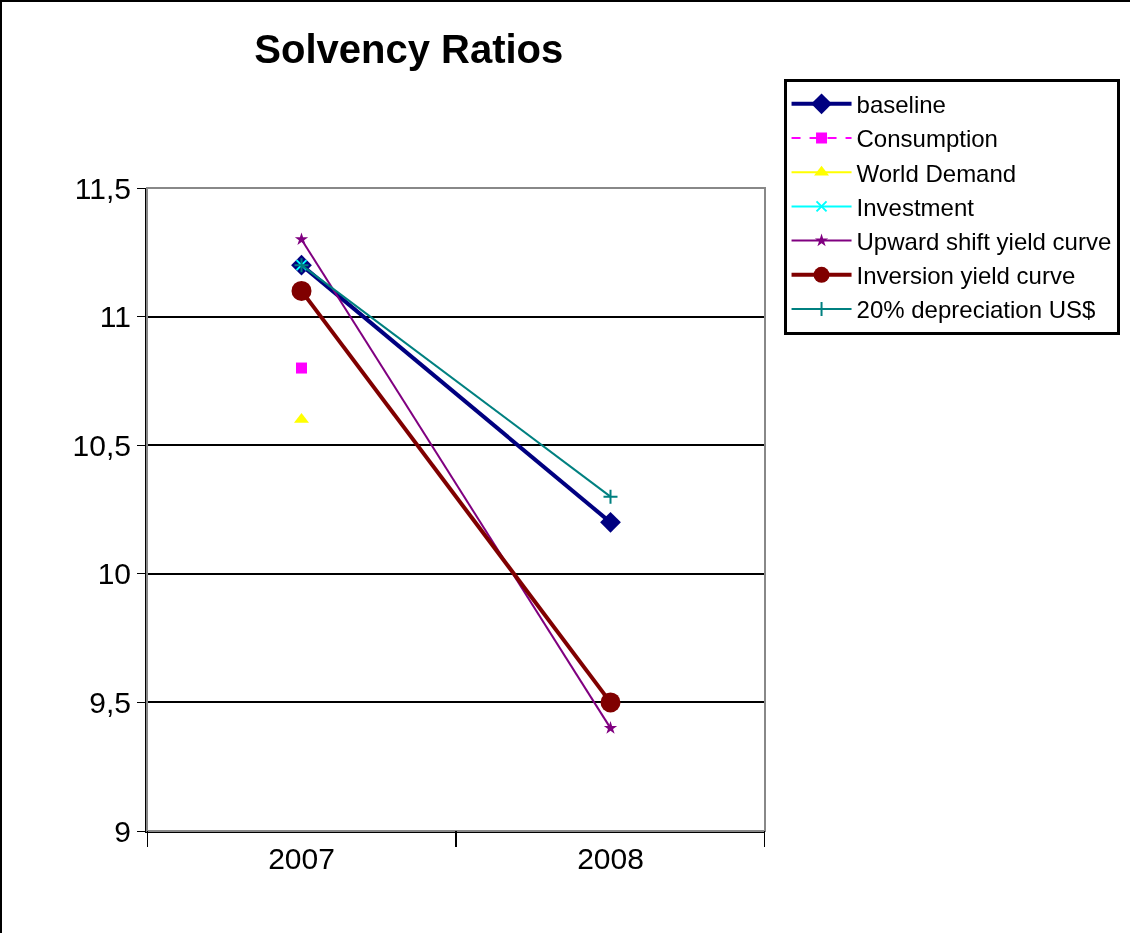 The width and height of the screenshot is (1130, 933). What do you see at coordinates (984, 241) in the screenshot?
I see `legend-label: Upward shift yield curve` at bounding box center [984, 241].